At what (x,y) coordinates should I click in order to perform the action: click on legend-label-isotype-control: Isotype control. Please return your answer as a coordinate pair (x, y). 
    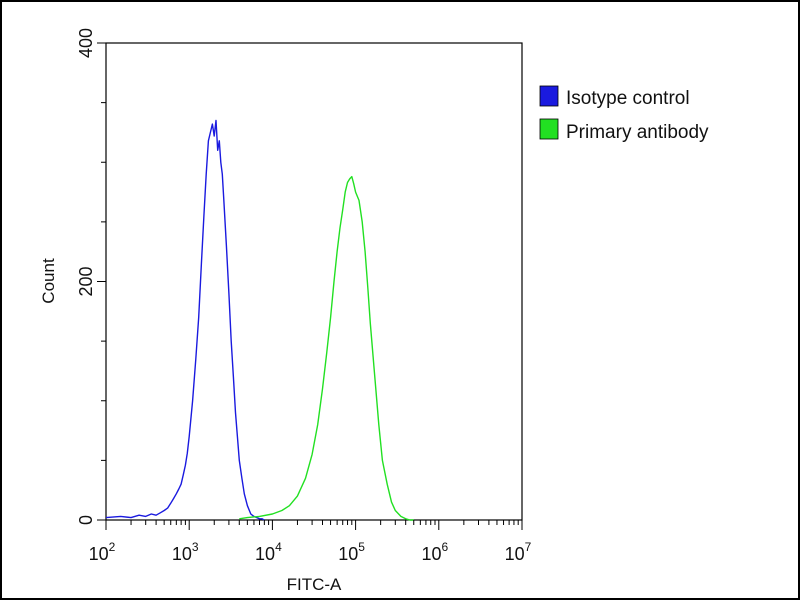
    Looking at the image, I should click on (628, 98).